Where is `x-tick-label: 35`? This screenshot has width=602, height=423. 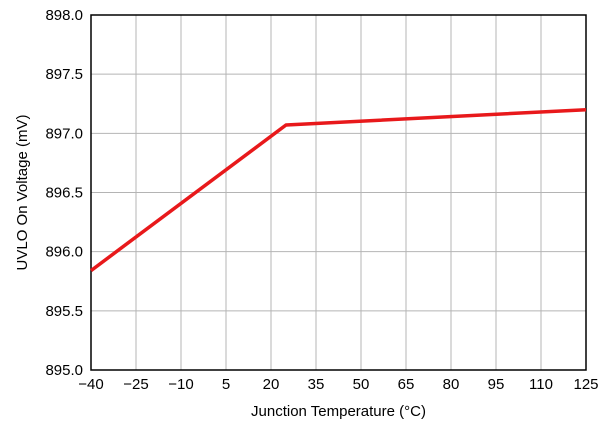 x-tick-label: 35 is located at coordinates (316, 384).